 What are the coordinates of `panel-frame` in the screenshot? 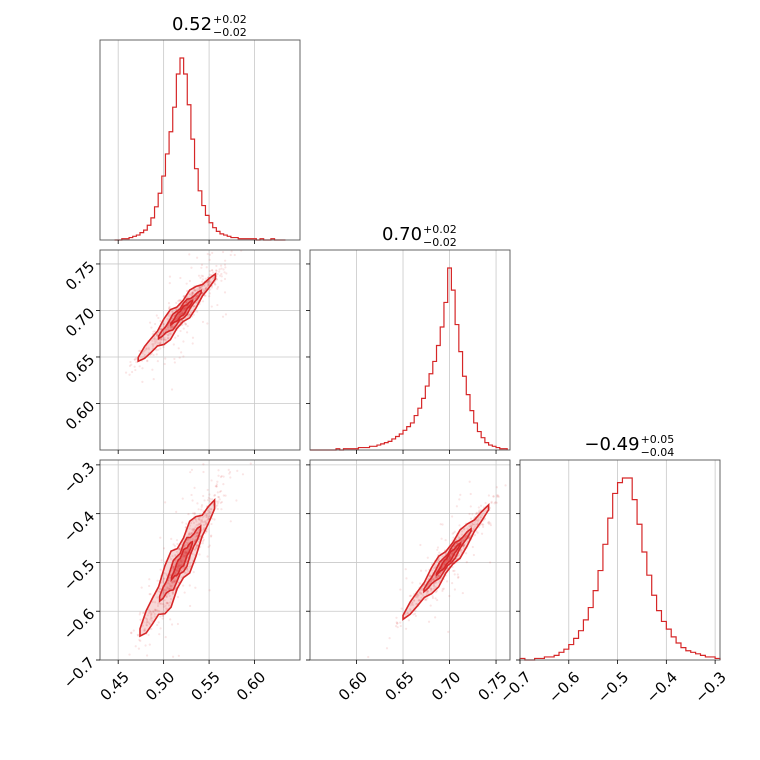 It's located at (200, 350).